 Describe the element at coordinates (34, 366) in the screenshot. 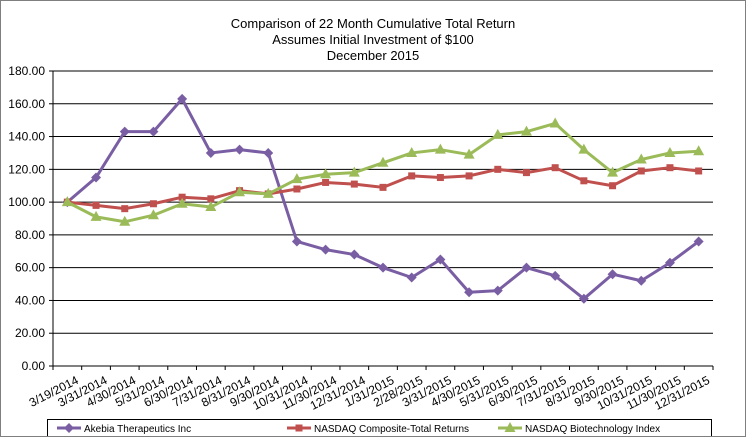

I see `y-tick-label: 0.00` at that location.